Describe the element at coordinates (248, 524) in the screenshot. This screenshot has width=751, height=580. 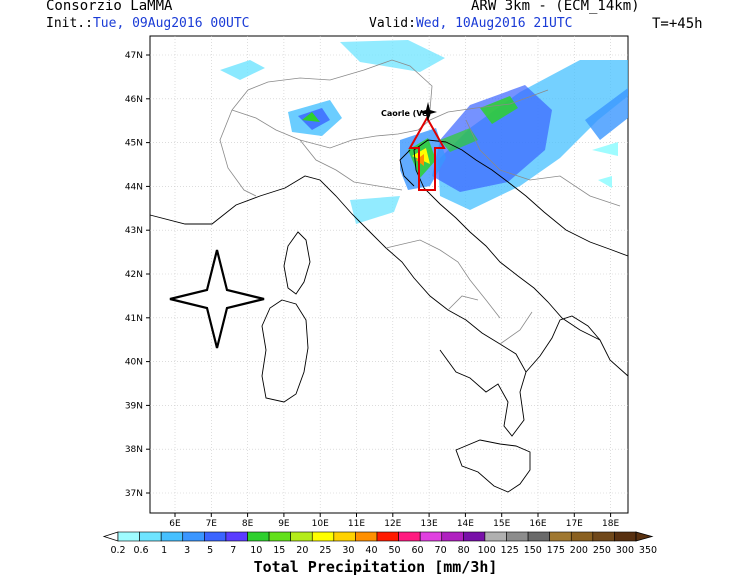
I see `lon-label: 8E` at that location.